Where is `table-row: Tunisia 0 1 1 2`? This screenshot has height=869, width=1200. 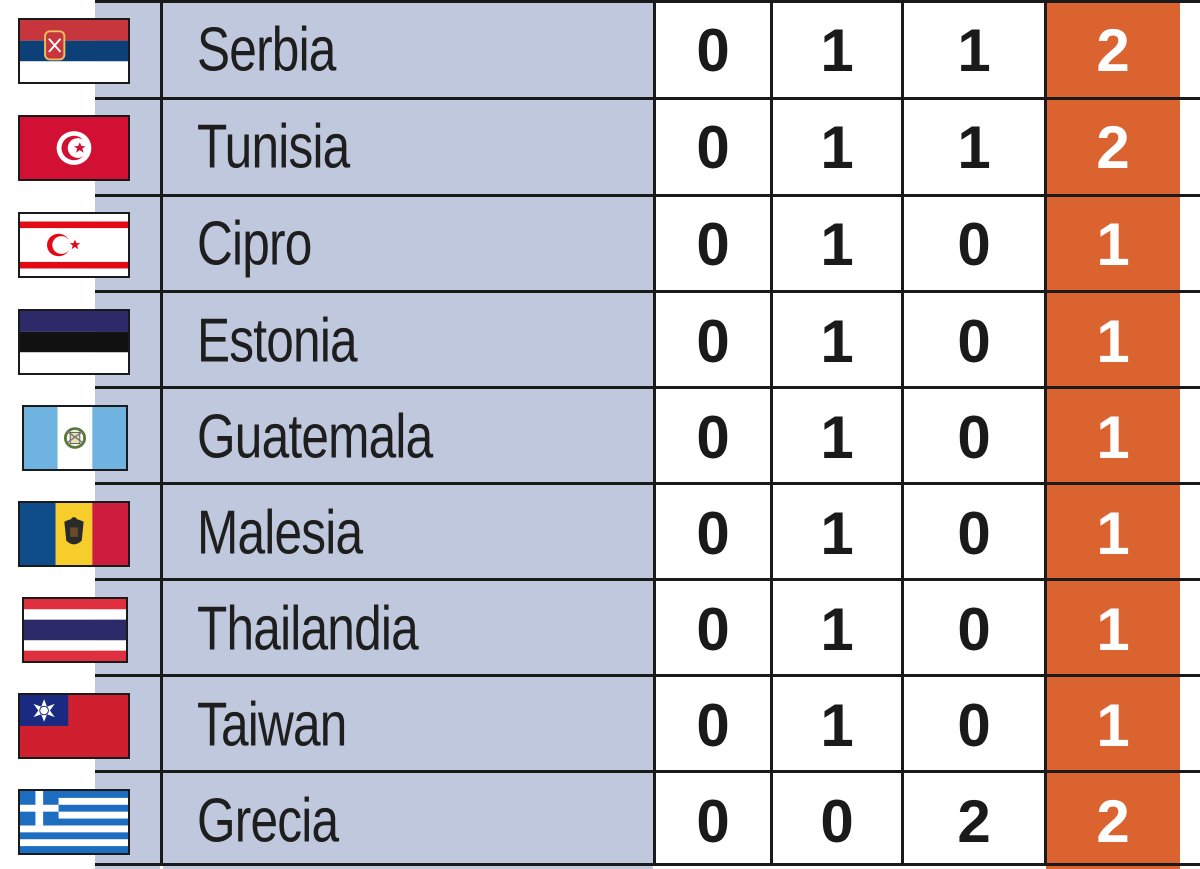
table-row: Tunisia 0 1 1 2 is located at coordinates (600, 147).